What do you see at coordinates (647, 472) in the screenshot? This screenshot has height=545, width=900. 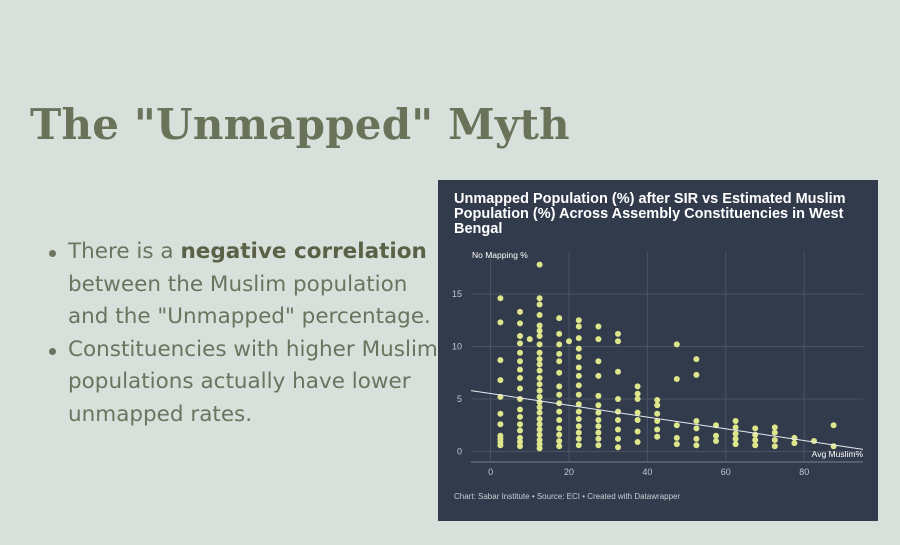 I see `x-tick-label: 40` at bounding box center [647, 472].